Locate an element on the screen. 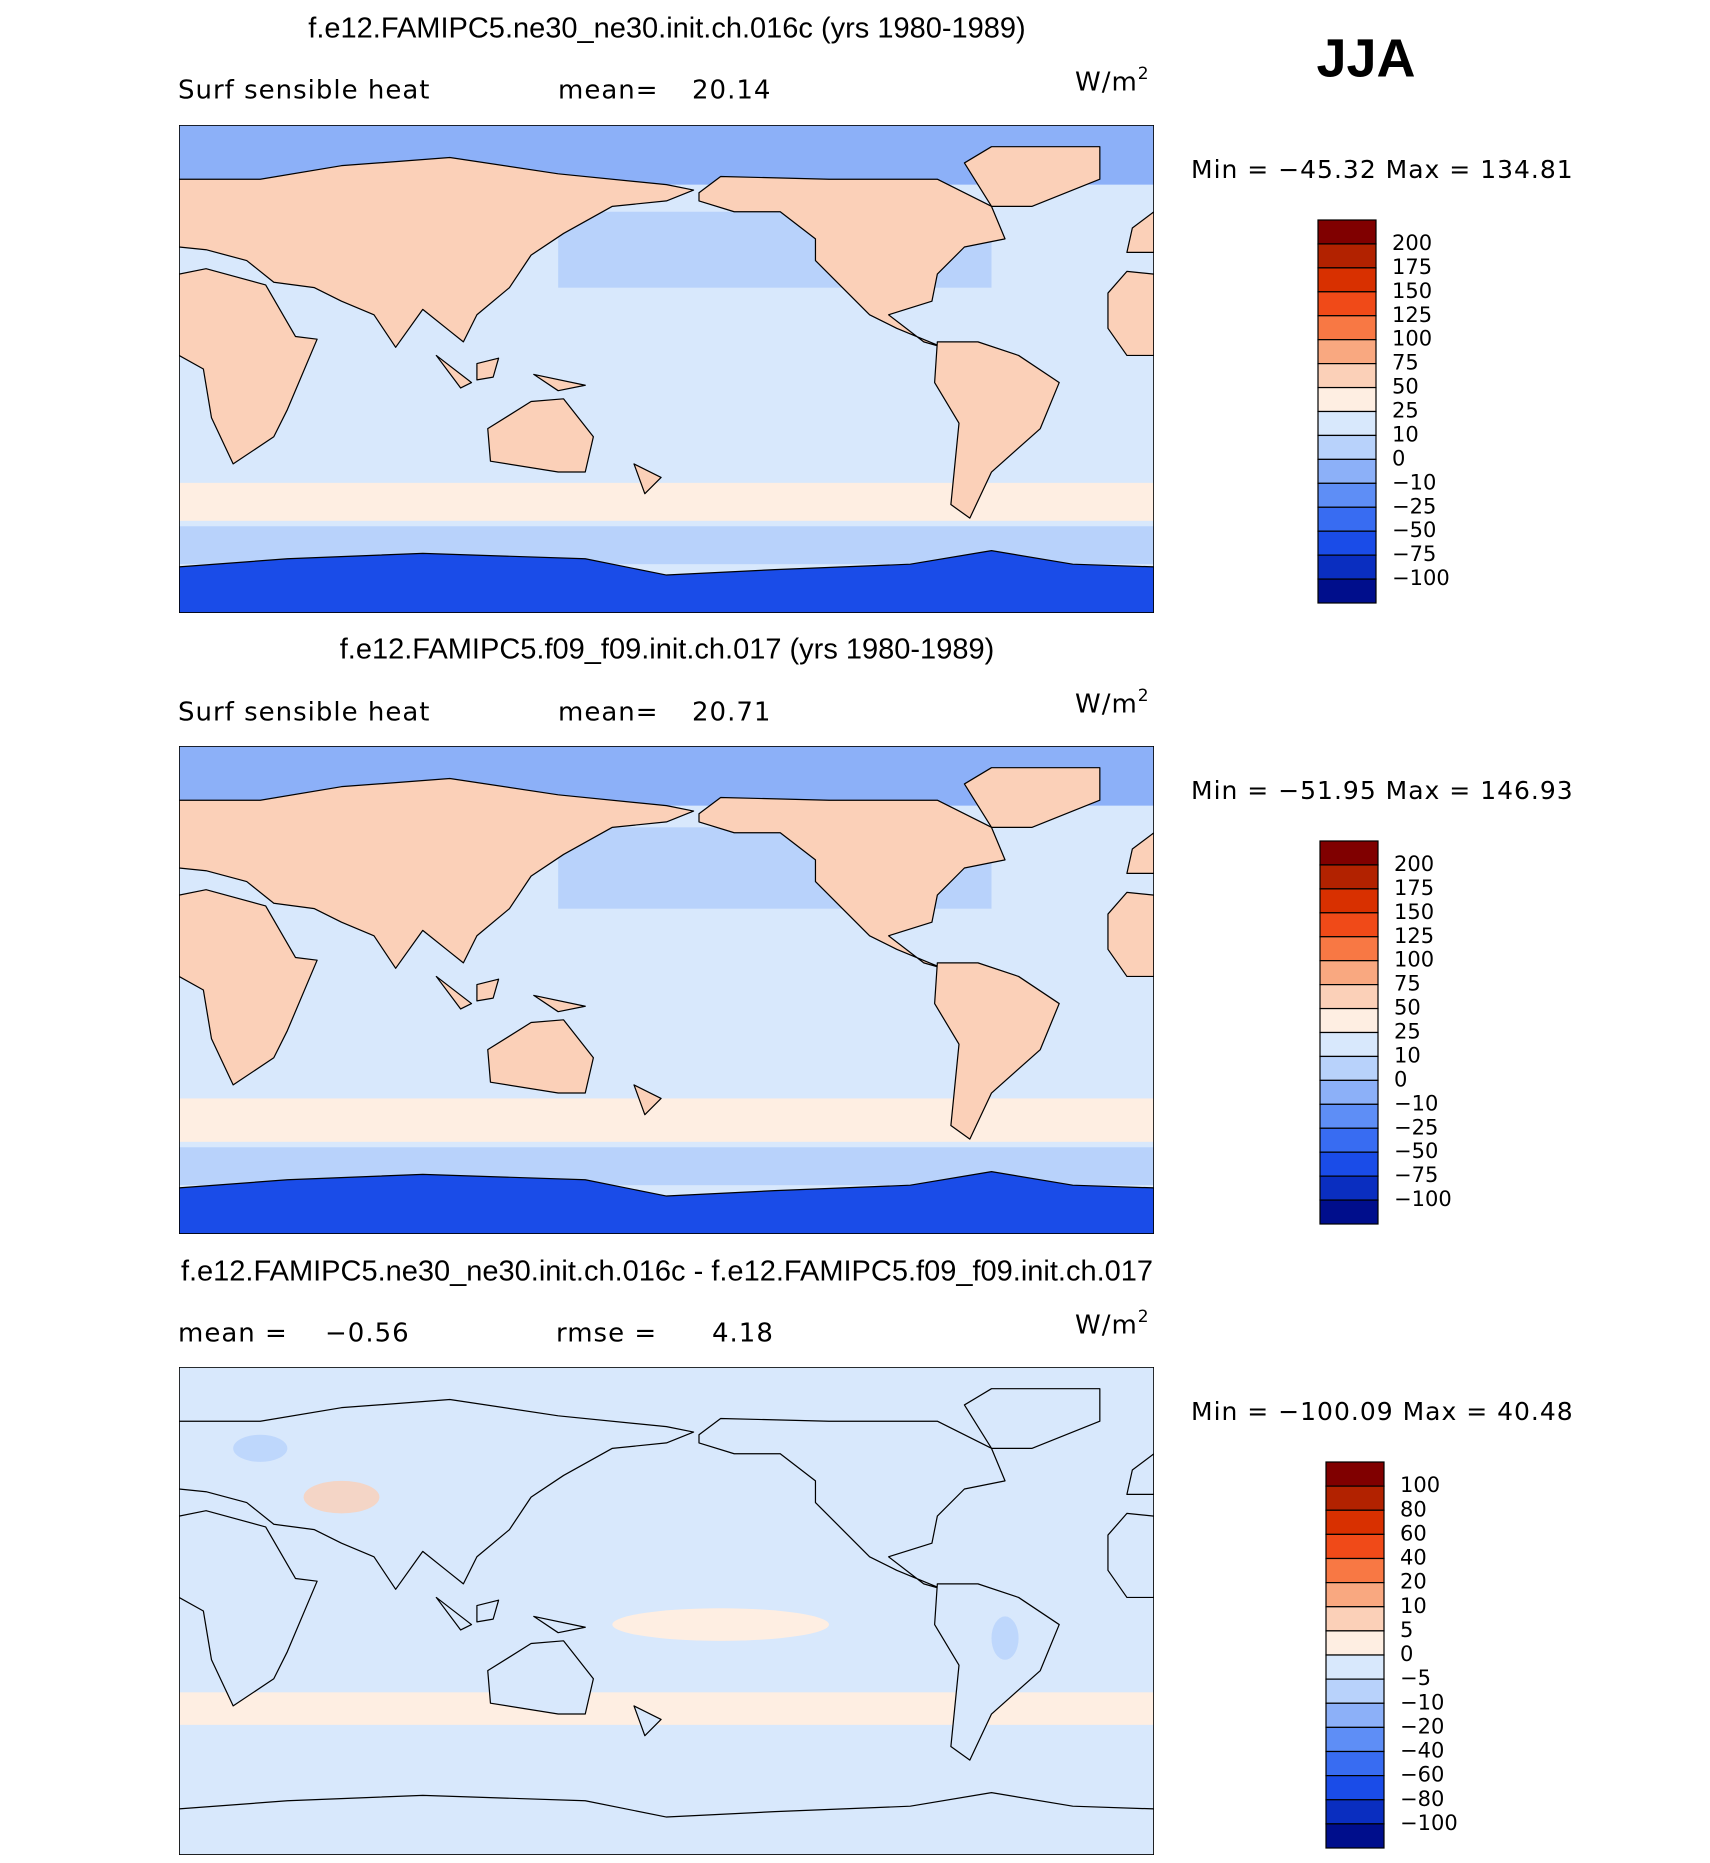 Image resolution: width=1710 pixels, height=1863 pixels. colorbar-label: 125 is located at coordinates (1414, 936).